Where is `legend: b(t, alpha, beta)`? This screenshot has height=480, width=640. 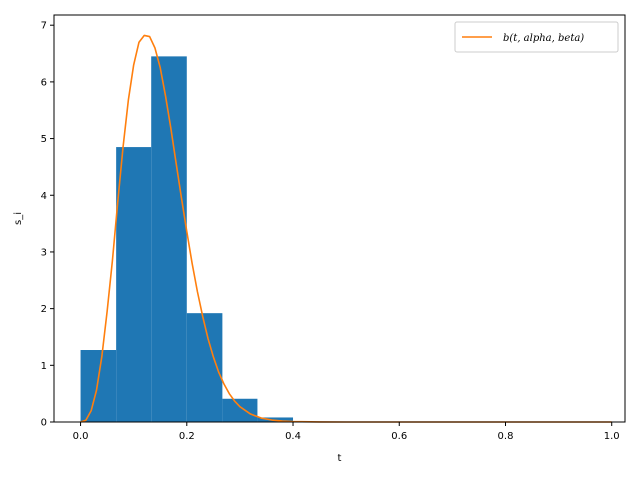
legend: b(t, alpha, beta) is located at coordinates (536, 37).